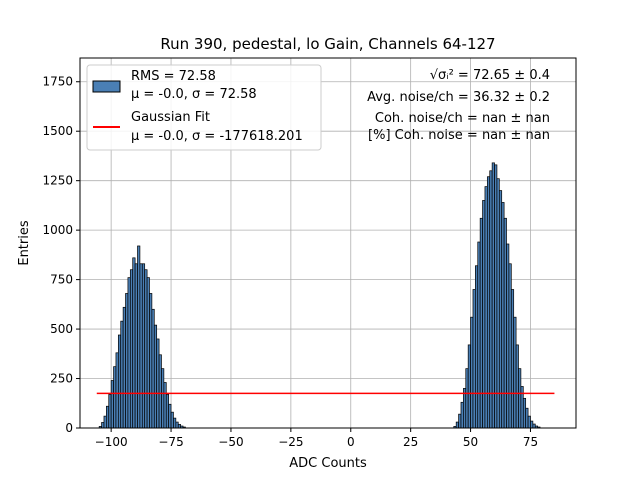 The width and height of the screenshot is (640, 480). Describe the element at coordinates (170, 117) in the screenshot. I see `legend-fit-line1: Gaussian Fit` at that location.